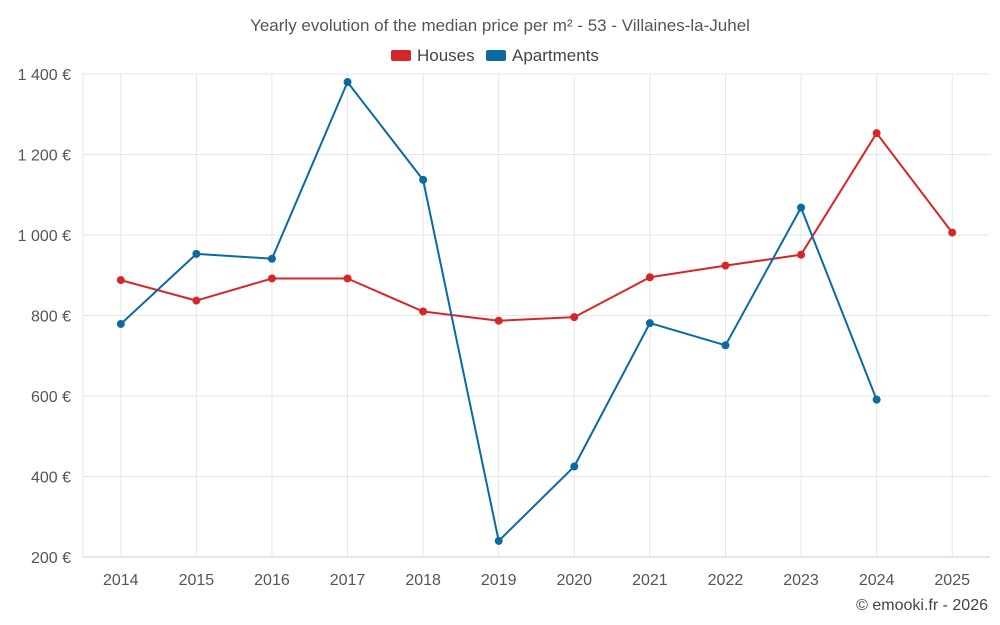 The width and height of the screenshot is (1000, 625). Describe the element at coordinates (499, 580) in the screenshot. I see `x-tick-label: 2019` at that location.